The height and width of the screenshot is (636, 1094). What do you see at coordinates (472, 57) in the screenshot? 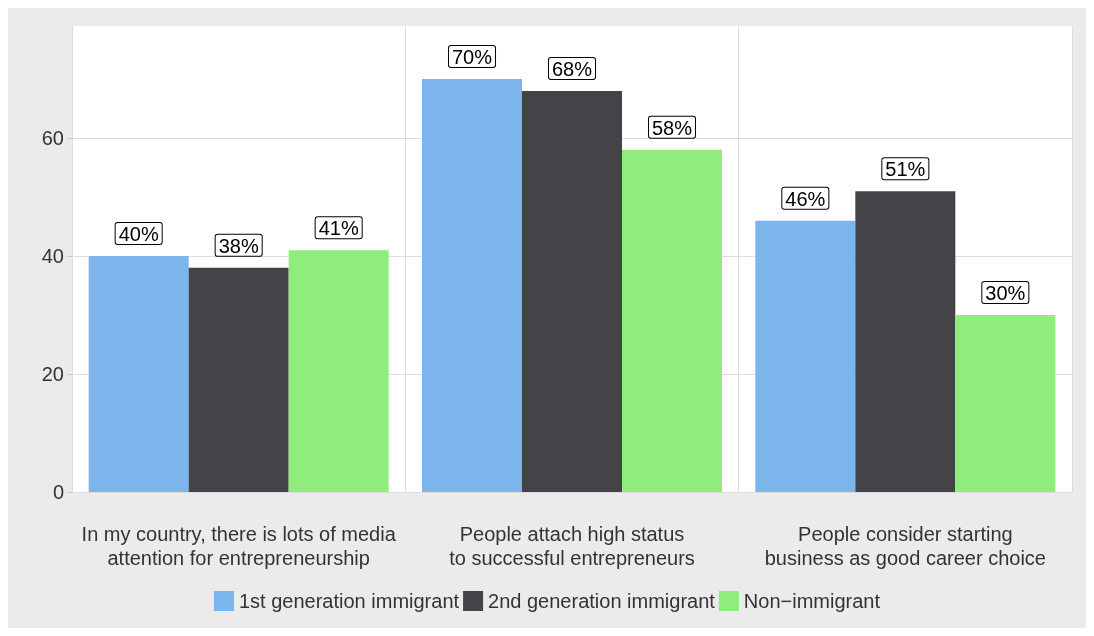
I see `data-label: 70%` at bounding box center [472, 57].